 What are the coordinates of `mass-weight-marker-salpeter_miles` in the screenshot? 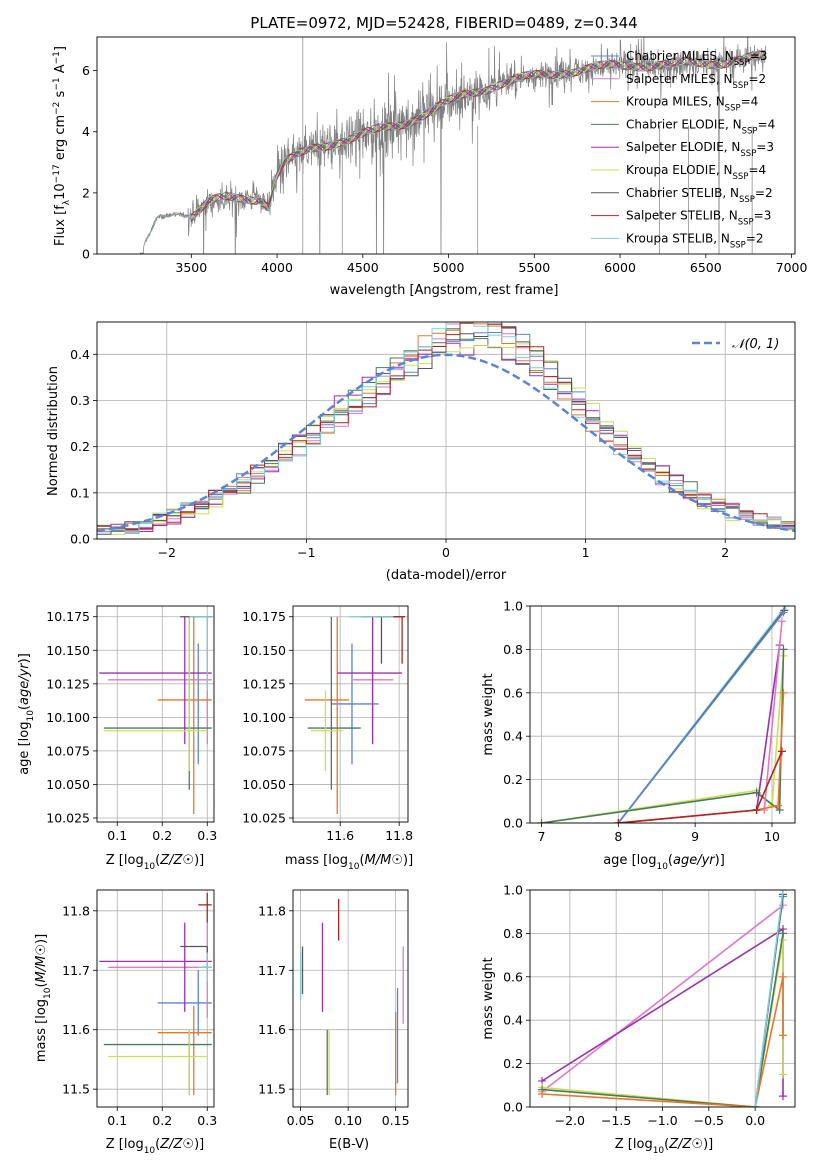 It's located at (781, 621).